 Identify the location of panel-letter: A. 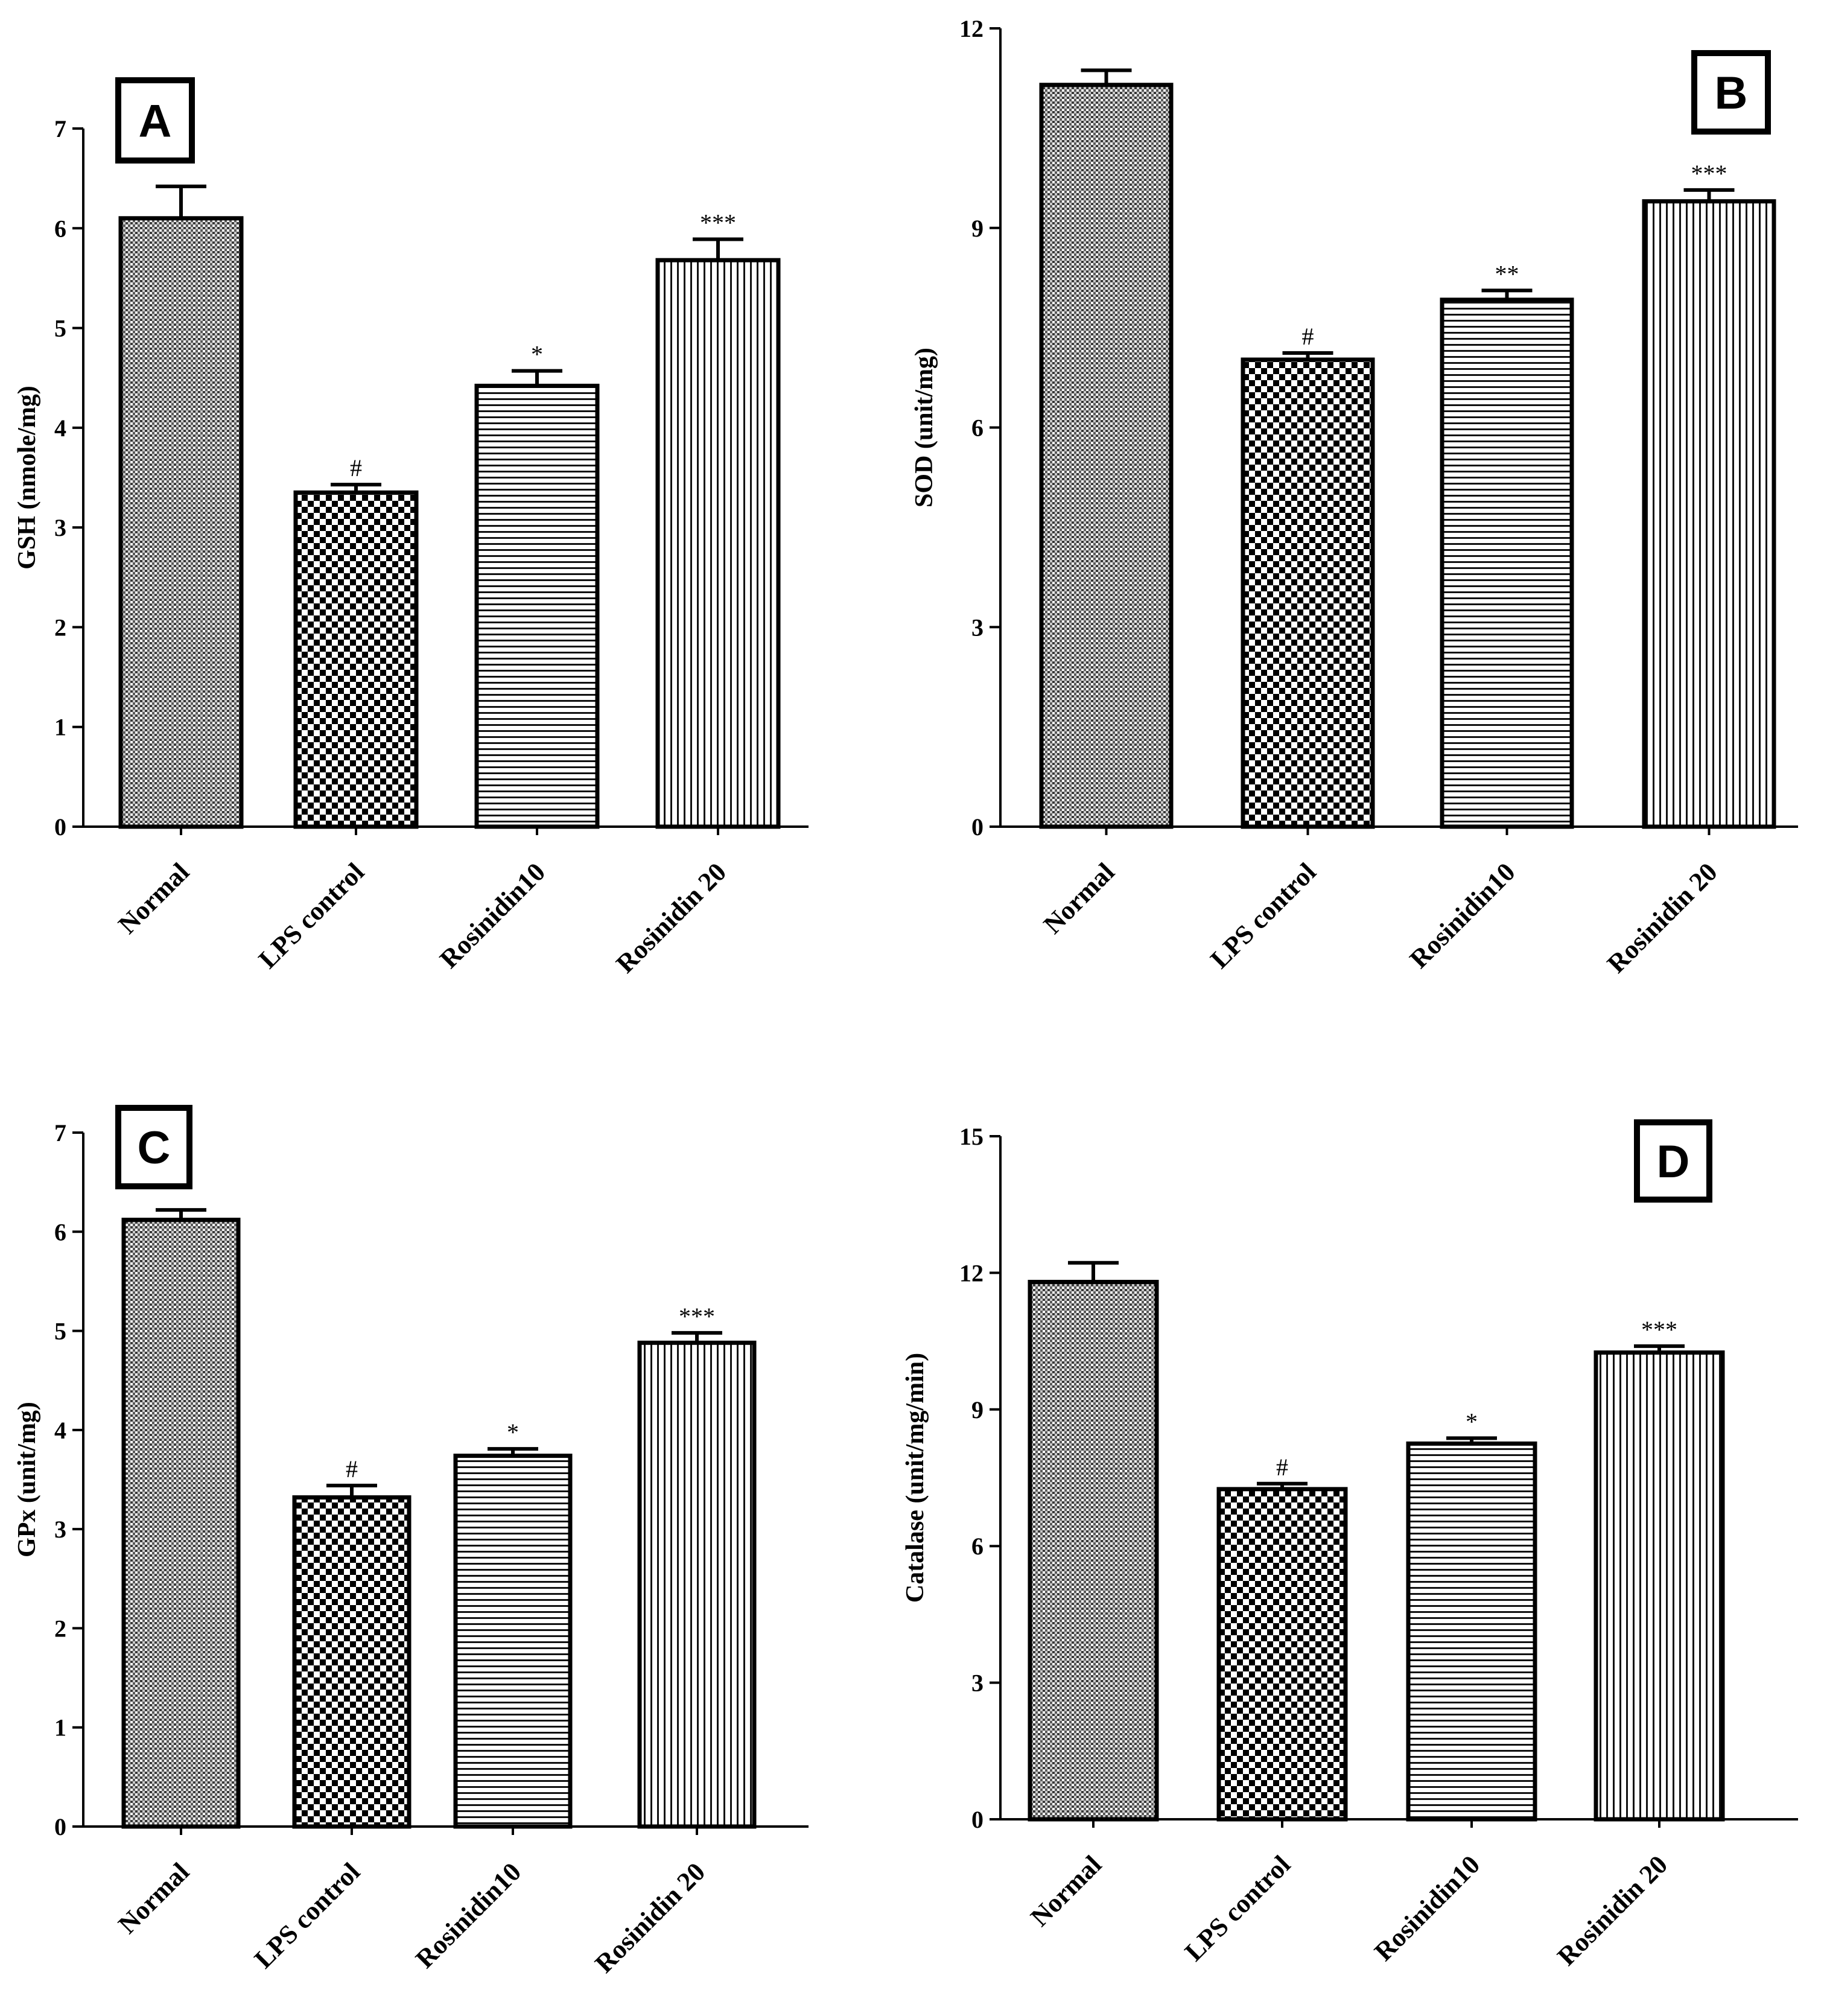
(155, 121).